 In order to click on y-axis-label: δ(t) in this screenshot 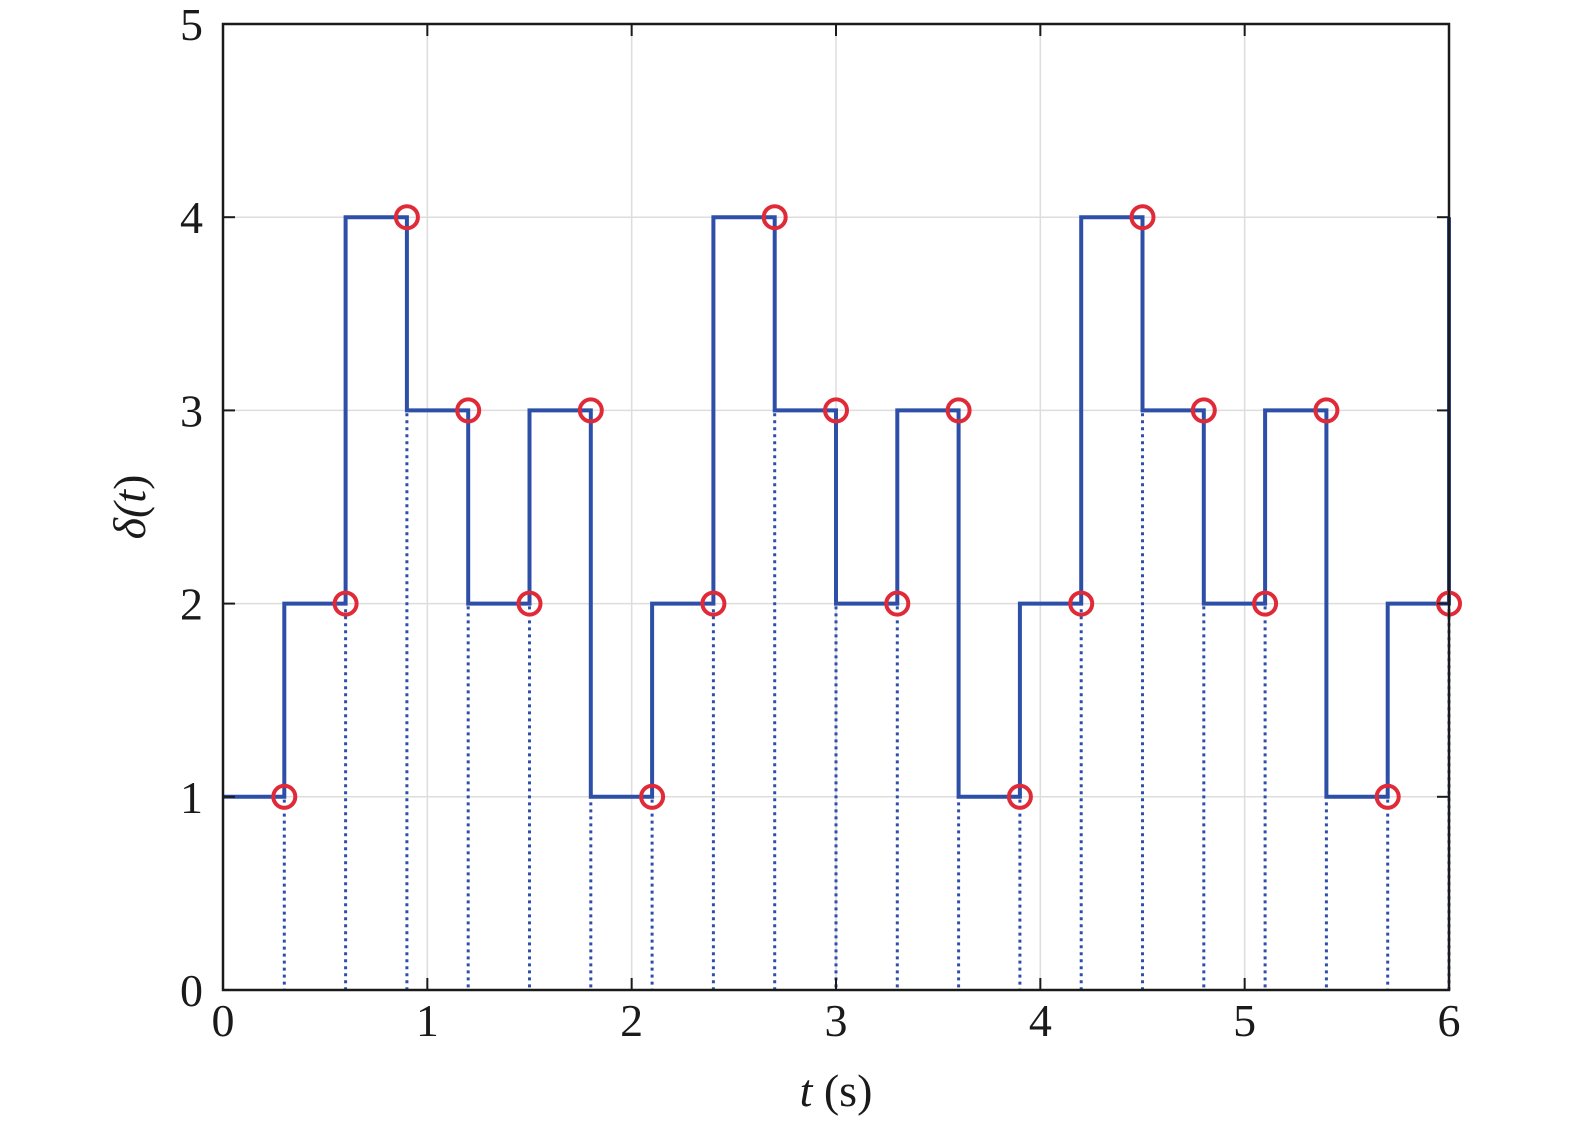, I will do `click(129, 507)`.